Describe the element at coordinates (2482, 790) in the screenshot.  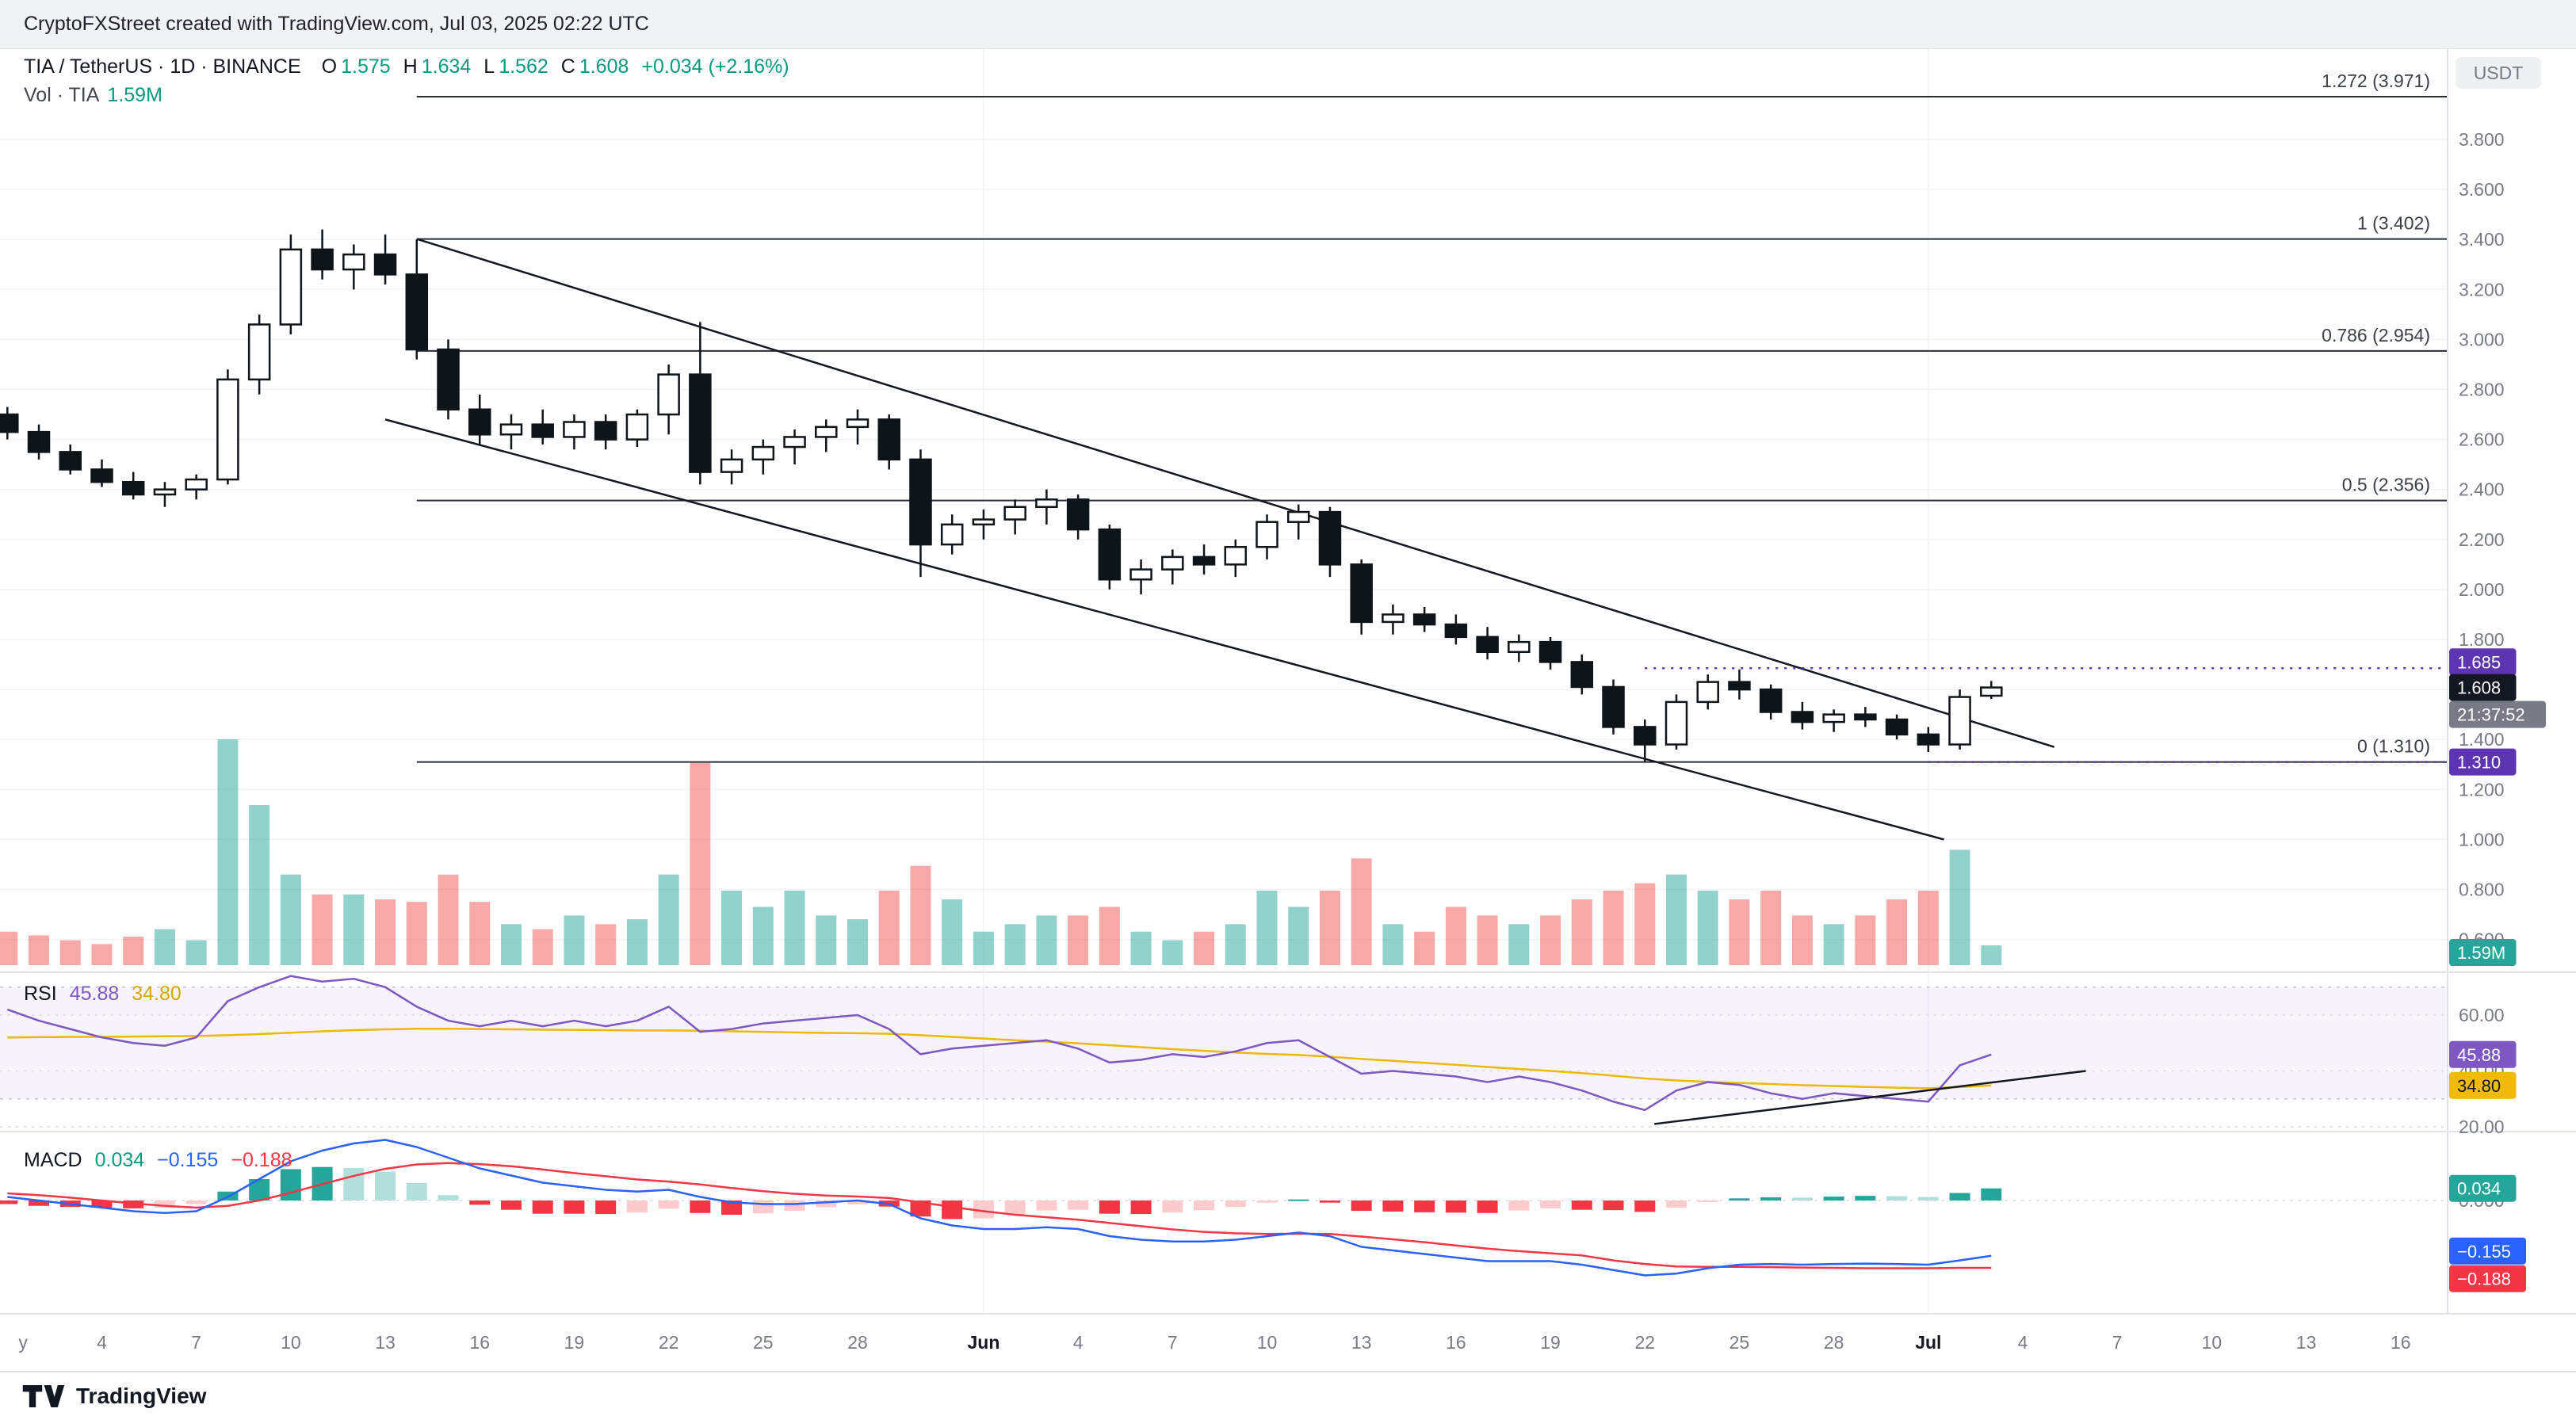
I see `price-tick: 1.200` at that location.